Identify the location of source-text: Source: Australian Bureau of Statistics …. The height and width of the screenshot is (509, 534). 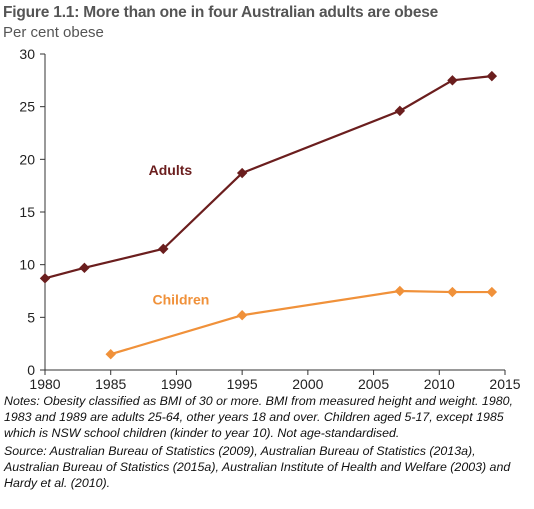
(257, 467).